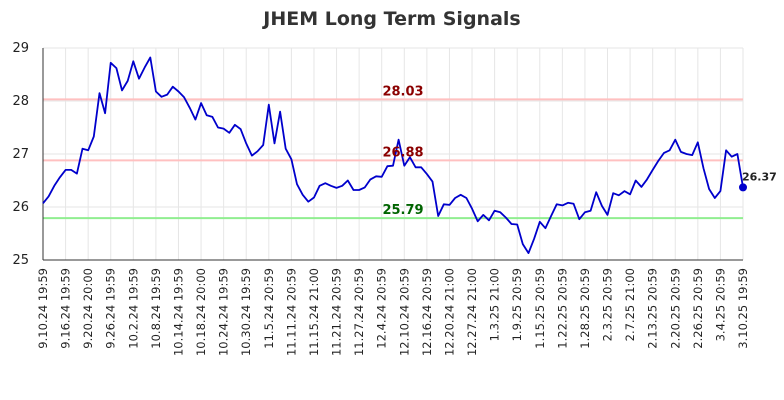  What do you see at coordinates (133, 308) in the screenshot?
I see `x-tick-label: 10.2.24 19:59` at bounding box center [133, 308].